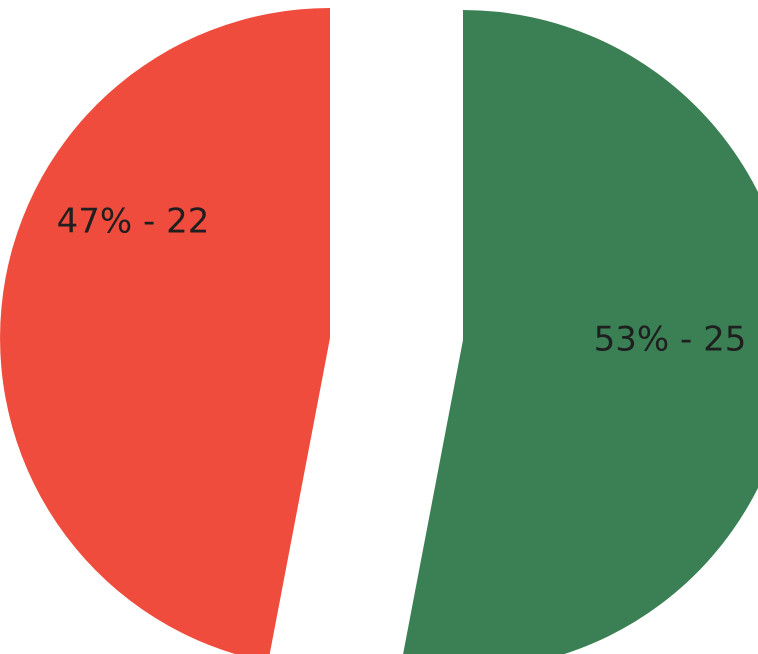 The height and width of the screenshot is (654, 758). Describe the element at coordinates (670, 340) in the screenshot. I see `slice-label-green: 53% - 25` at that location.